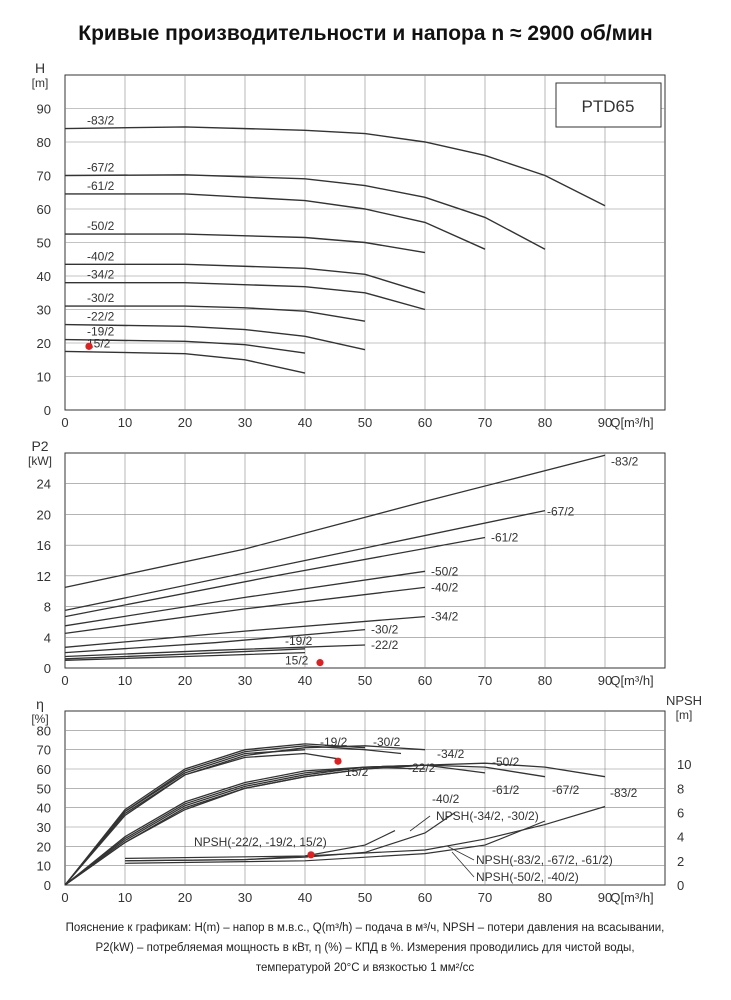  I want to click on power-x-tick-label: 60, so click(425, 680).